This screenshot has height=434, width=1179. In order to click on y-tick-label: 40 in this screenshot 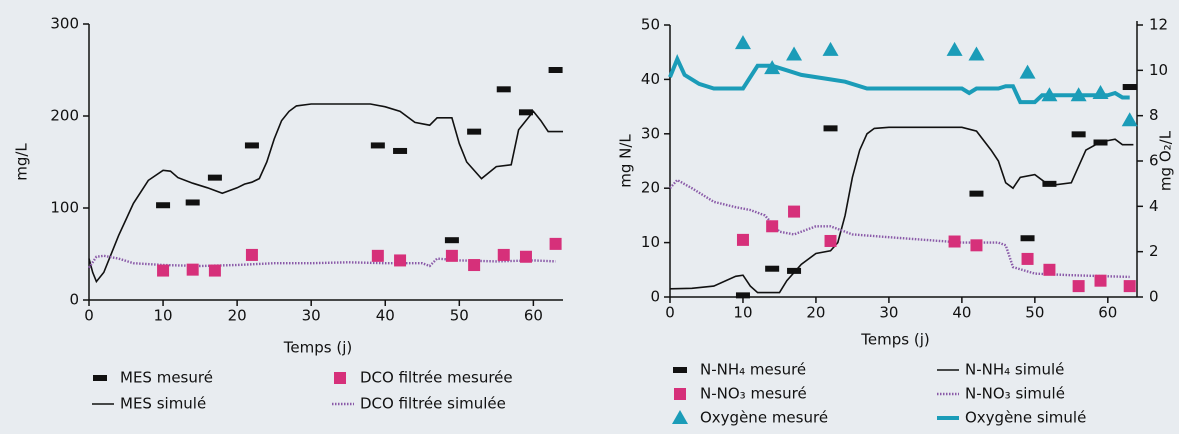, I will do `click(650, 79)`.